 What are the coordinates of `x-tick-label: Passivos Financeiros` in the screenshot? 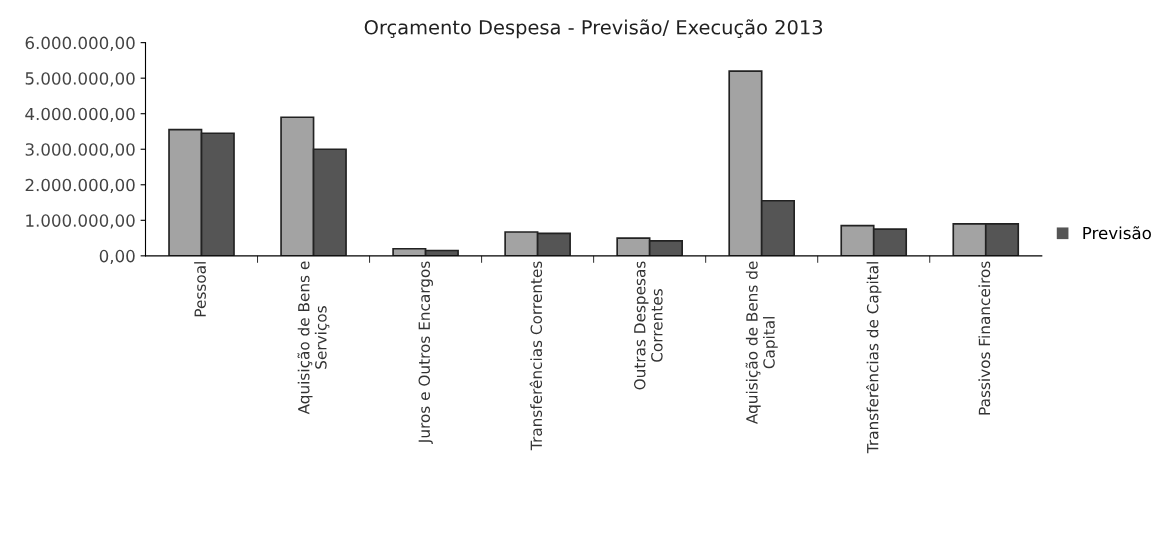 It's located at (984, 338).